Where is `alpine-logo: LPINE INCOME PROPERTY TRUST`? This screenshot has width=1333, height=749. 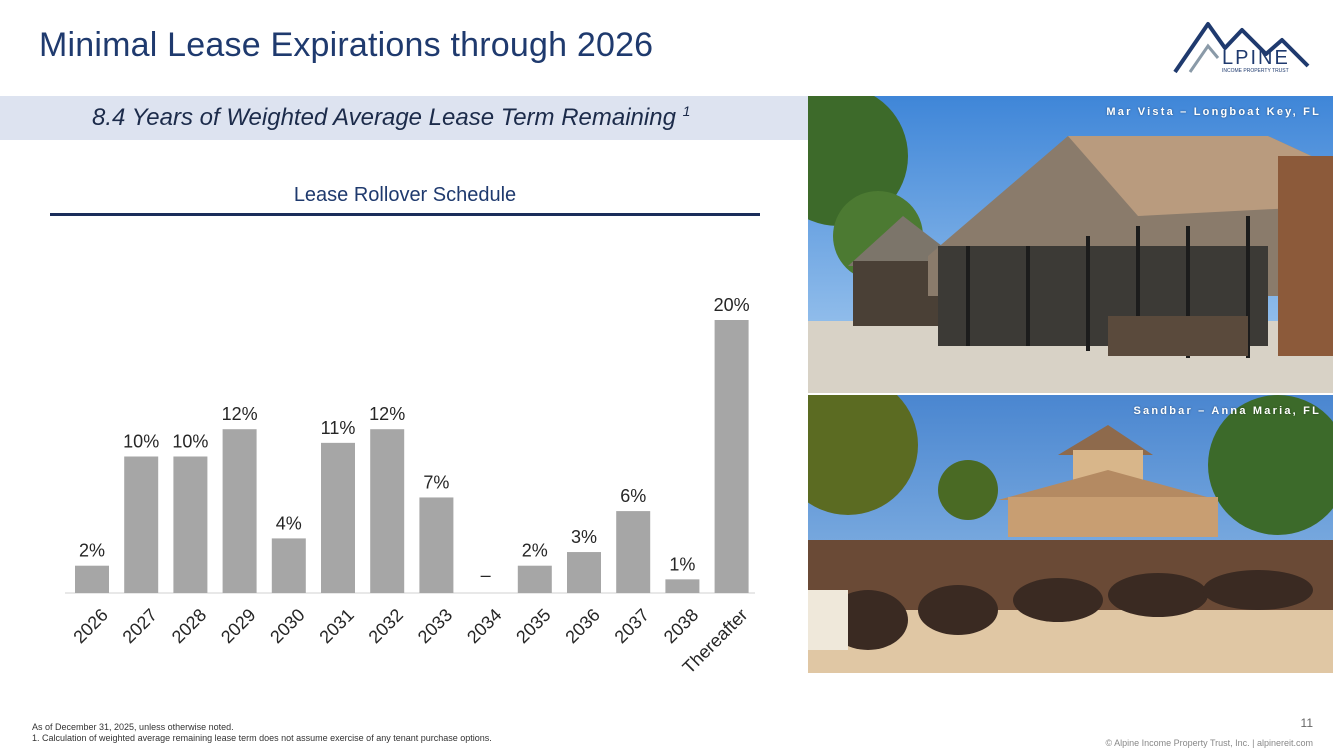
alpine-logo: LPINE INCOME PROPERTY TRUST is located at coordinates (1241, 48).